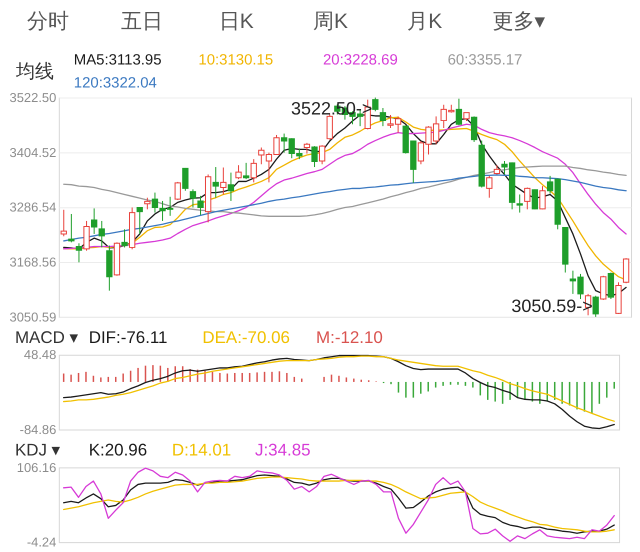 This screenshot has width=640, height=552. Describe the element at coordinates (283, 450) in the screenshot. I see `series-label: J:34.85` at that location.